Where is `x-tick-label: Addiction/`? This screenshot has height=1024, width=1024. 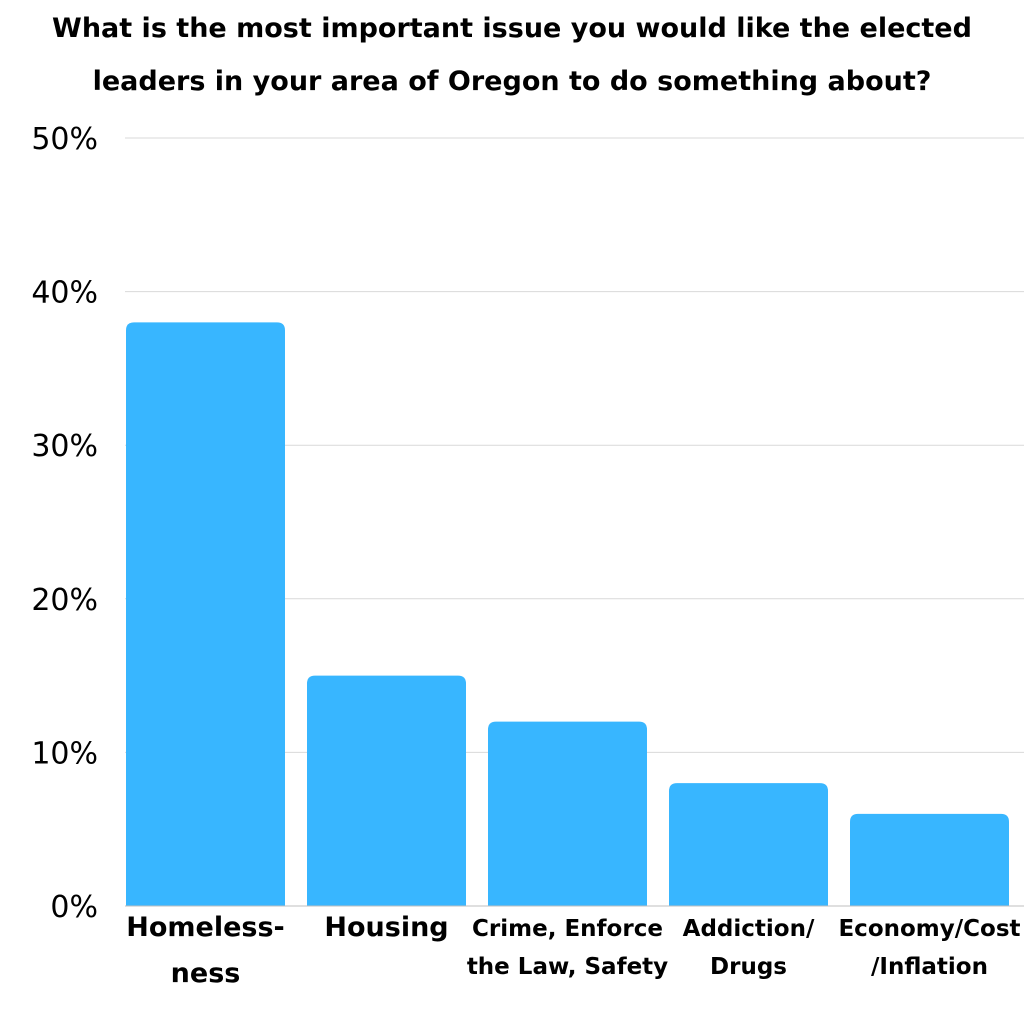 x-tick-label: Addiction/ is located at coordinates (749, 929).